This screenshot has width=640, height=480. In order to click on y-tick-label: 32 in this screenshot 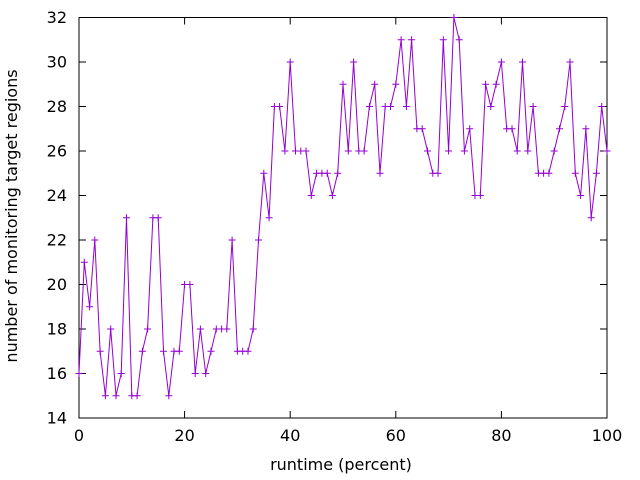, I will do `click(57, 17)`.